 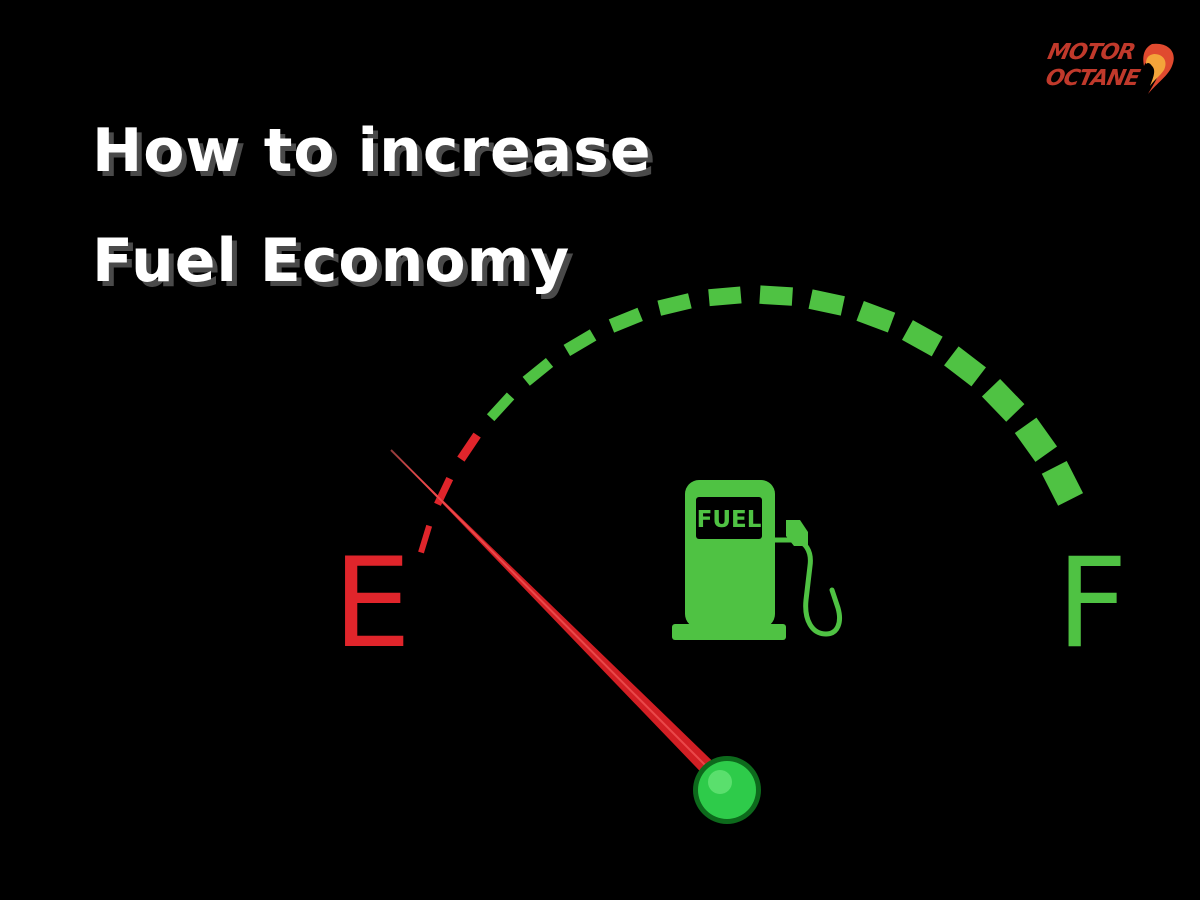 What do you see at coordinates (372, 151) in the screenshot?
I see `headline-line-1: How to increase` at bounding box center [372, 151].